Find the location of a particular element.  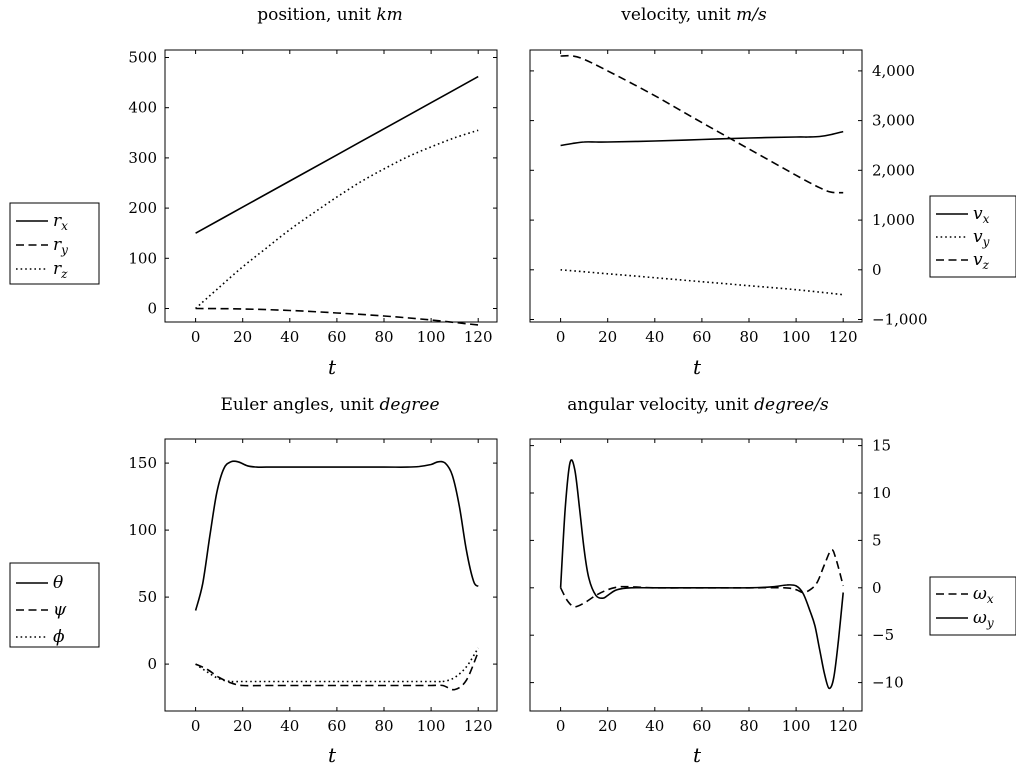

axis-ticks: 0 20 40 60 80 100 120 −10 −5 0 5 10 15 is located at coordinates (717, 586).